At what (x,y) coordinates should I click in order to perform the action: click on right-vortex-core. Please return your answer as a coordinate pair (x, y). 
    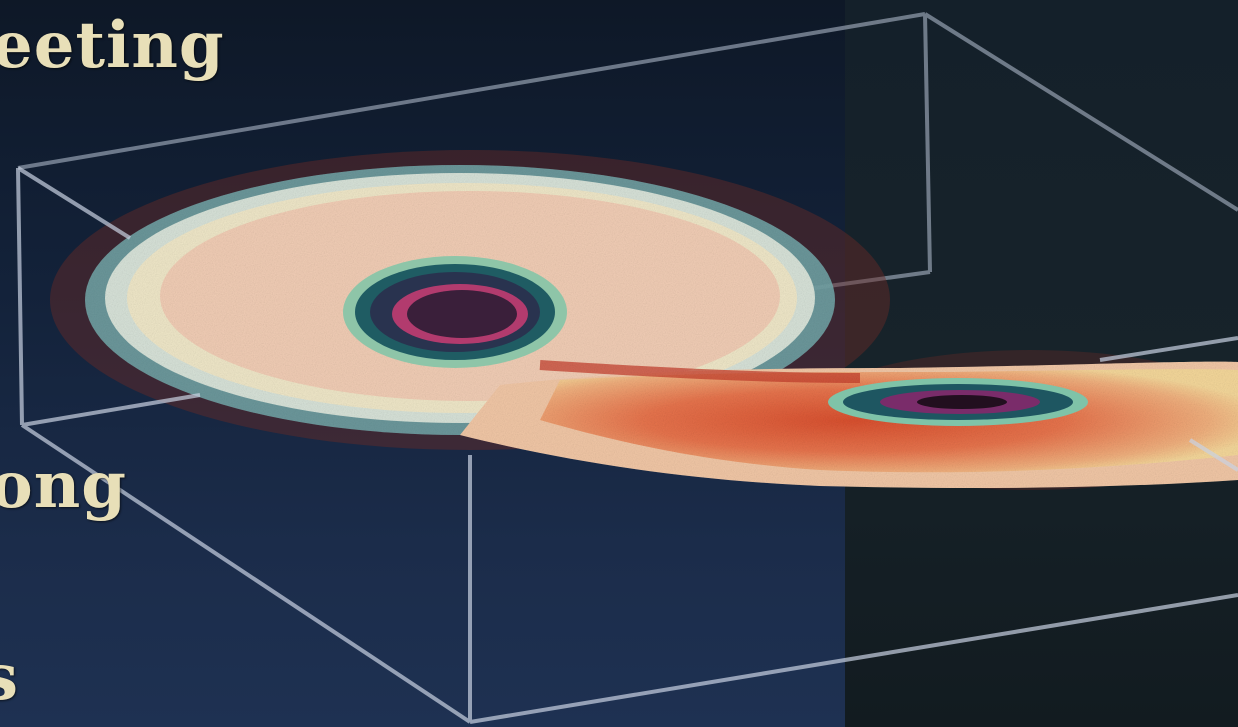
    Looking at the image, I should click on (958, 402).